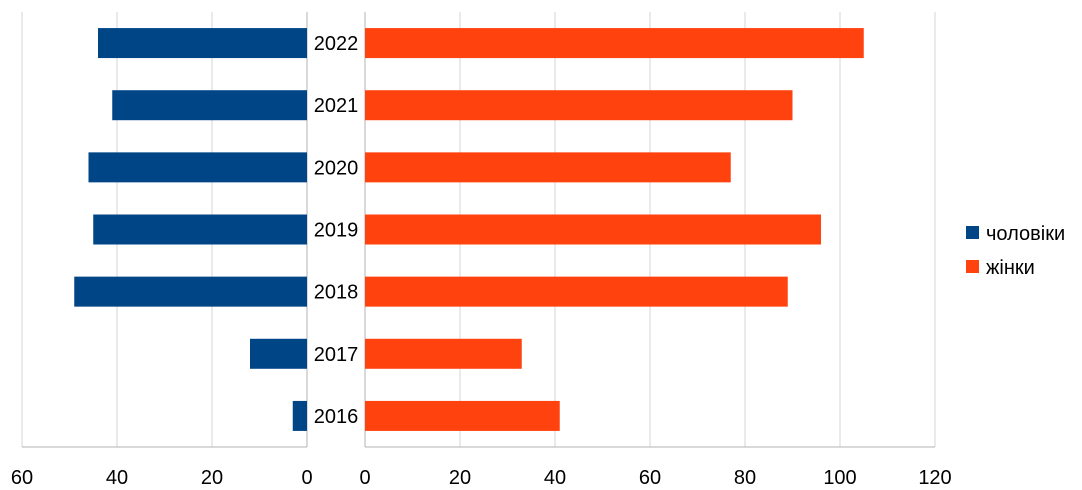  Describe the element at coordinates (299, 415) in the screenshot. I see `bar-men-2016` at that location.